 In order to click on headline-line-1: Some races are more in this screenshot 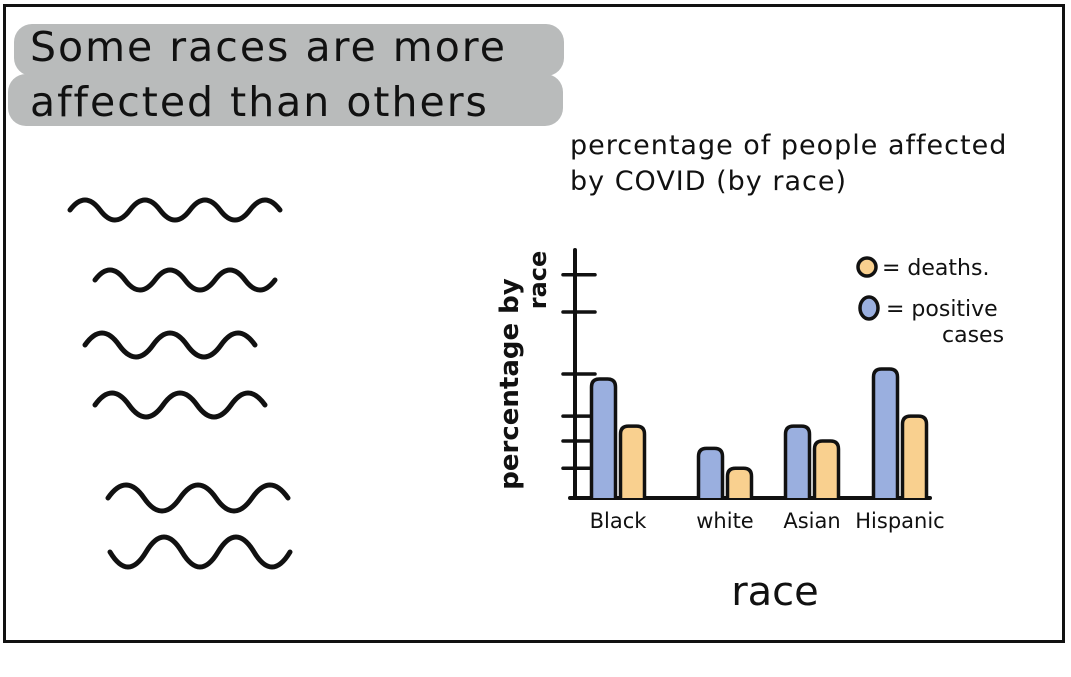, I will do `click(268, 47)`.